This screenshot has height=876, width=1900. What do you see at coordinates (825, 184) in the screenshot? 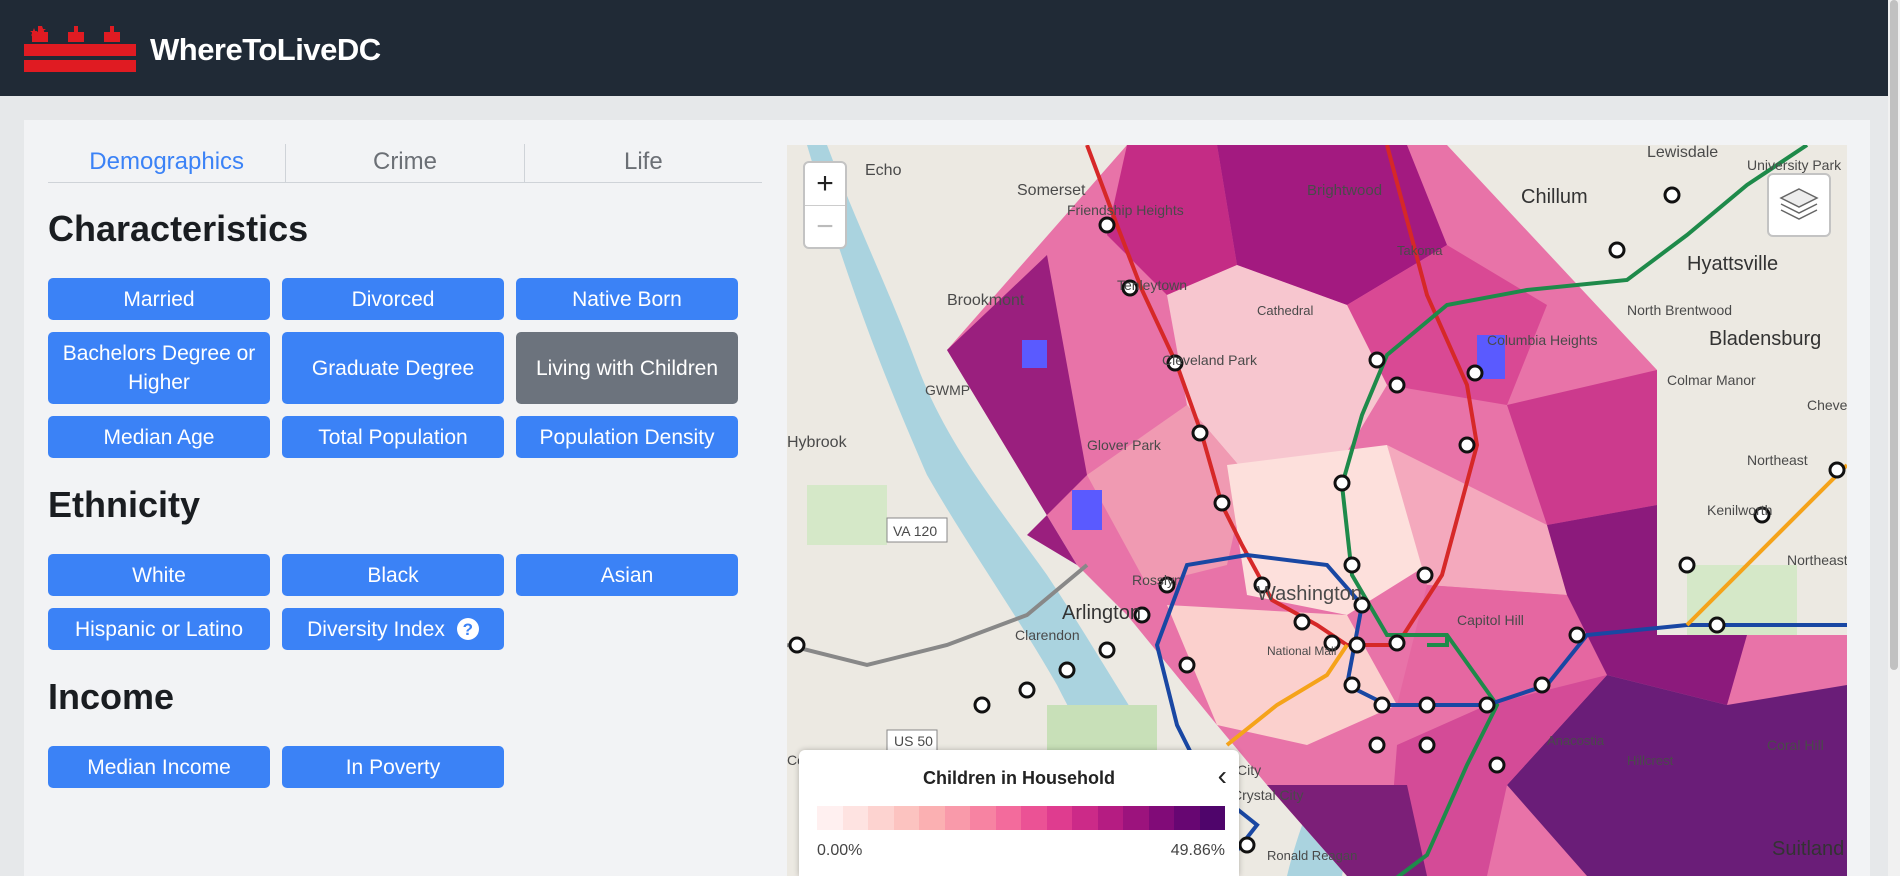
I see `zoom-in-button: +` at bounding box center [825, 184].